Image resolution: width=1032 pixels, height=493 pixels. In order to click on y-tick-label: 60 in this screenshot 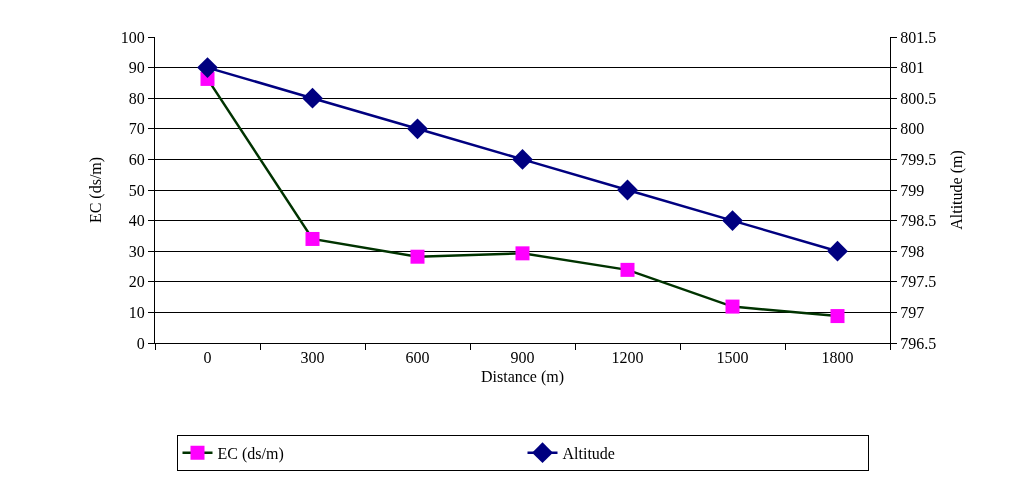, I will do `click(136, 159)`.